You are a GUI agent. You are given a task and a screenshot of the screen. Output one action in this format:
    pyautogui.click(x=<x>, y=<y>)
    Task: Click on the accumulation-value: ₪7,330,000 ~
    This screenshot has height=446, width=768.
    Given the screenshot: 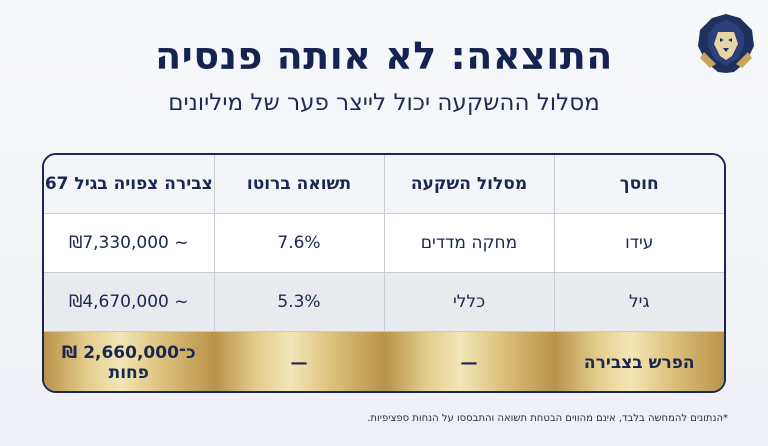 What is the action you would take?
    pyautogui.click(x=129, y=243)
    